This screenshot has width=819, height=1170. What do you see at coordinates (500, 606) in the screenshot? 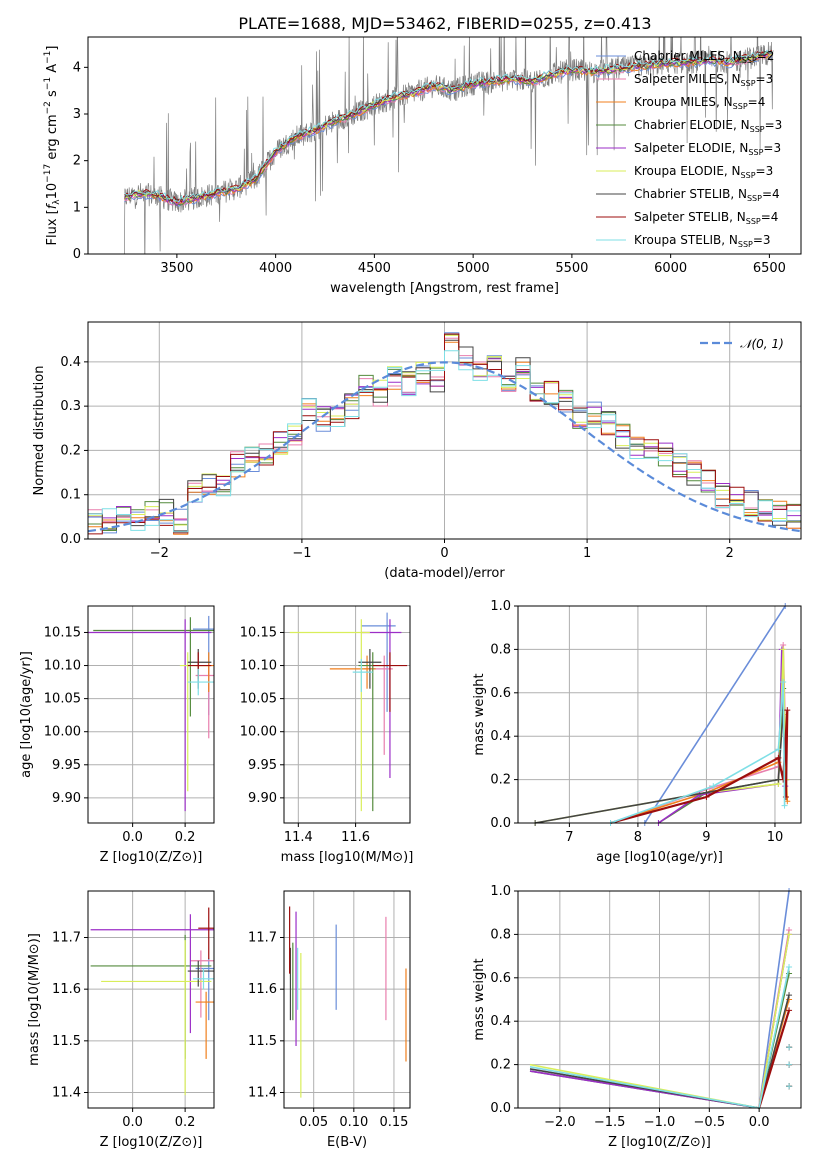
I see `y-tick-label: 1.0` at bounding box center [500, 606].